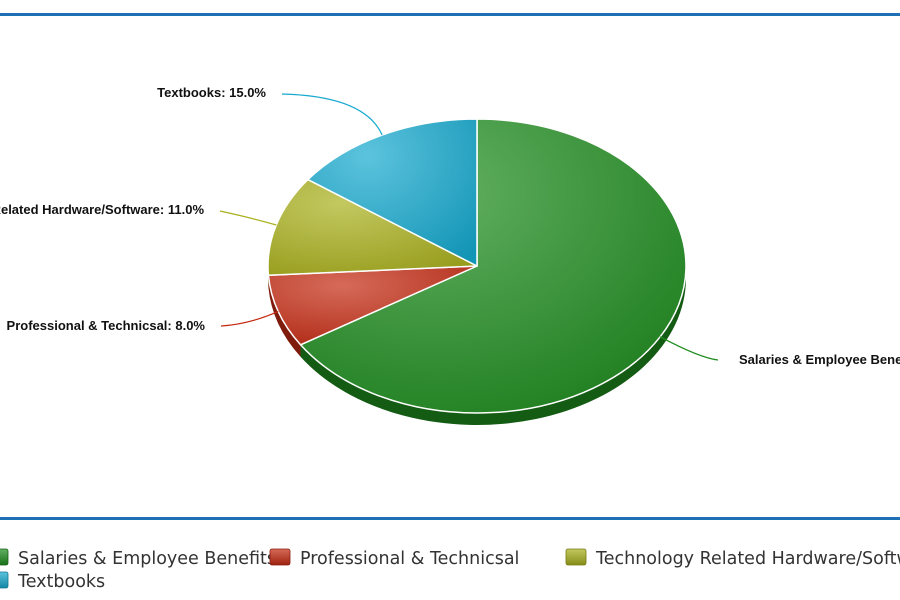 The width and height of the screenshot is (900, 600). I want to click on legend-item-salaries-employee-benefits: Salaries & Employee Benefits, so click(138, 558).